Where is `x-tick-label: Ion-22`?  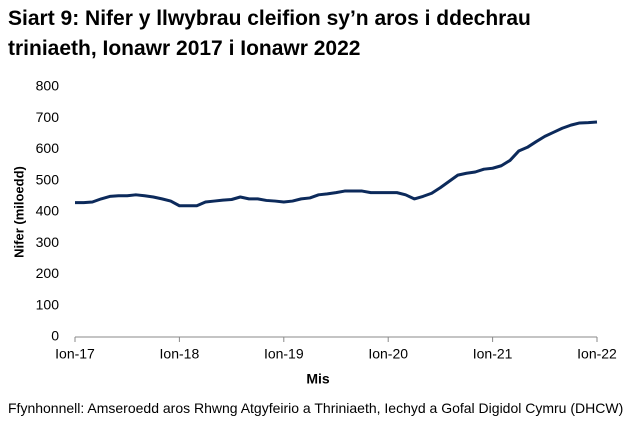 x-tick-label: Ion-22 is located at coordinates (597, 354).